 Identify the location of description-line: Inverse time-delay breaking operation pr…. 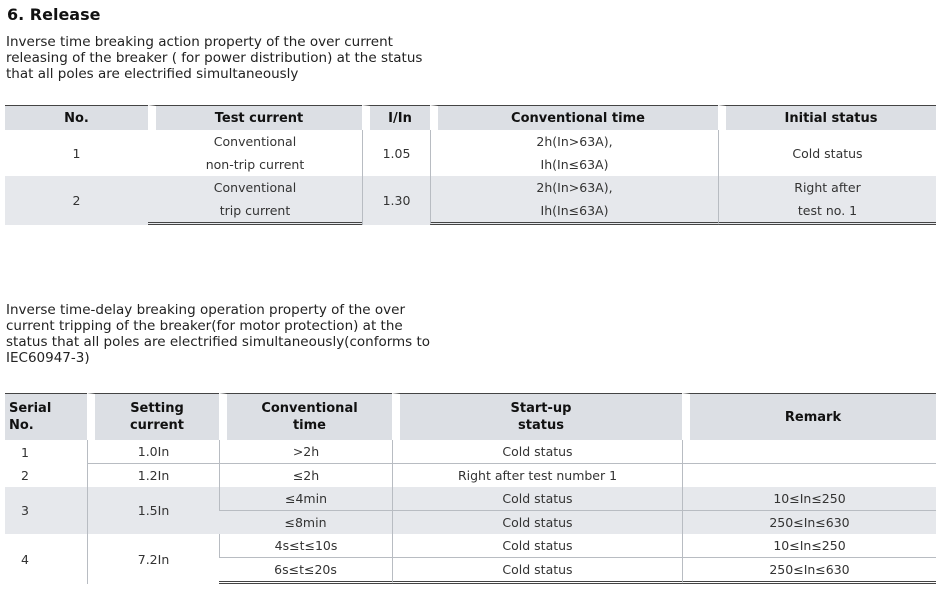
(205, 310).